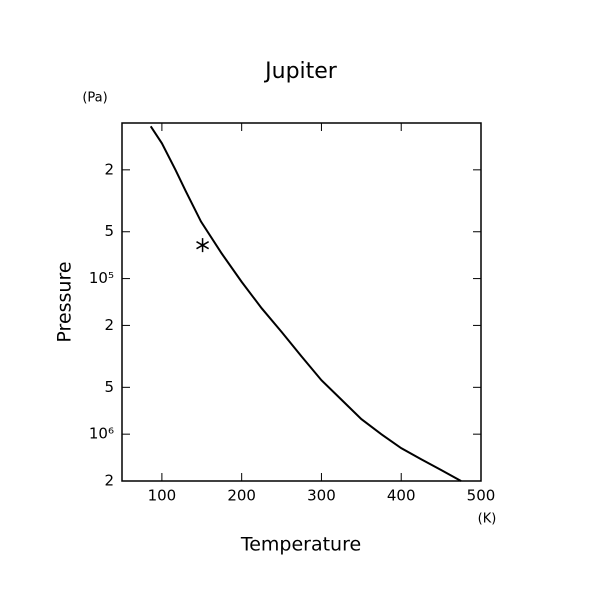  Describe the element at coordinates (241, 496) in the screenshot. I see `x-tick-label: 200` at that location.